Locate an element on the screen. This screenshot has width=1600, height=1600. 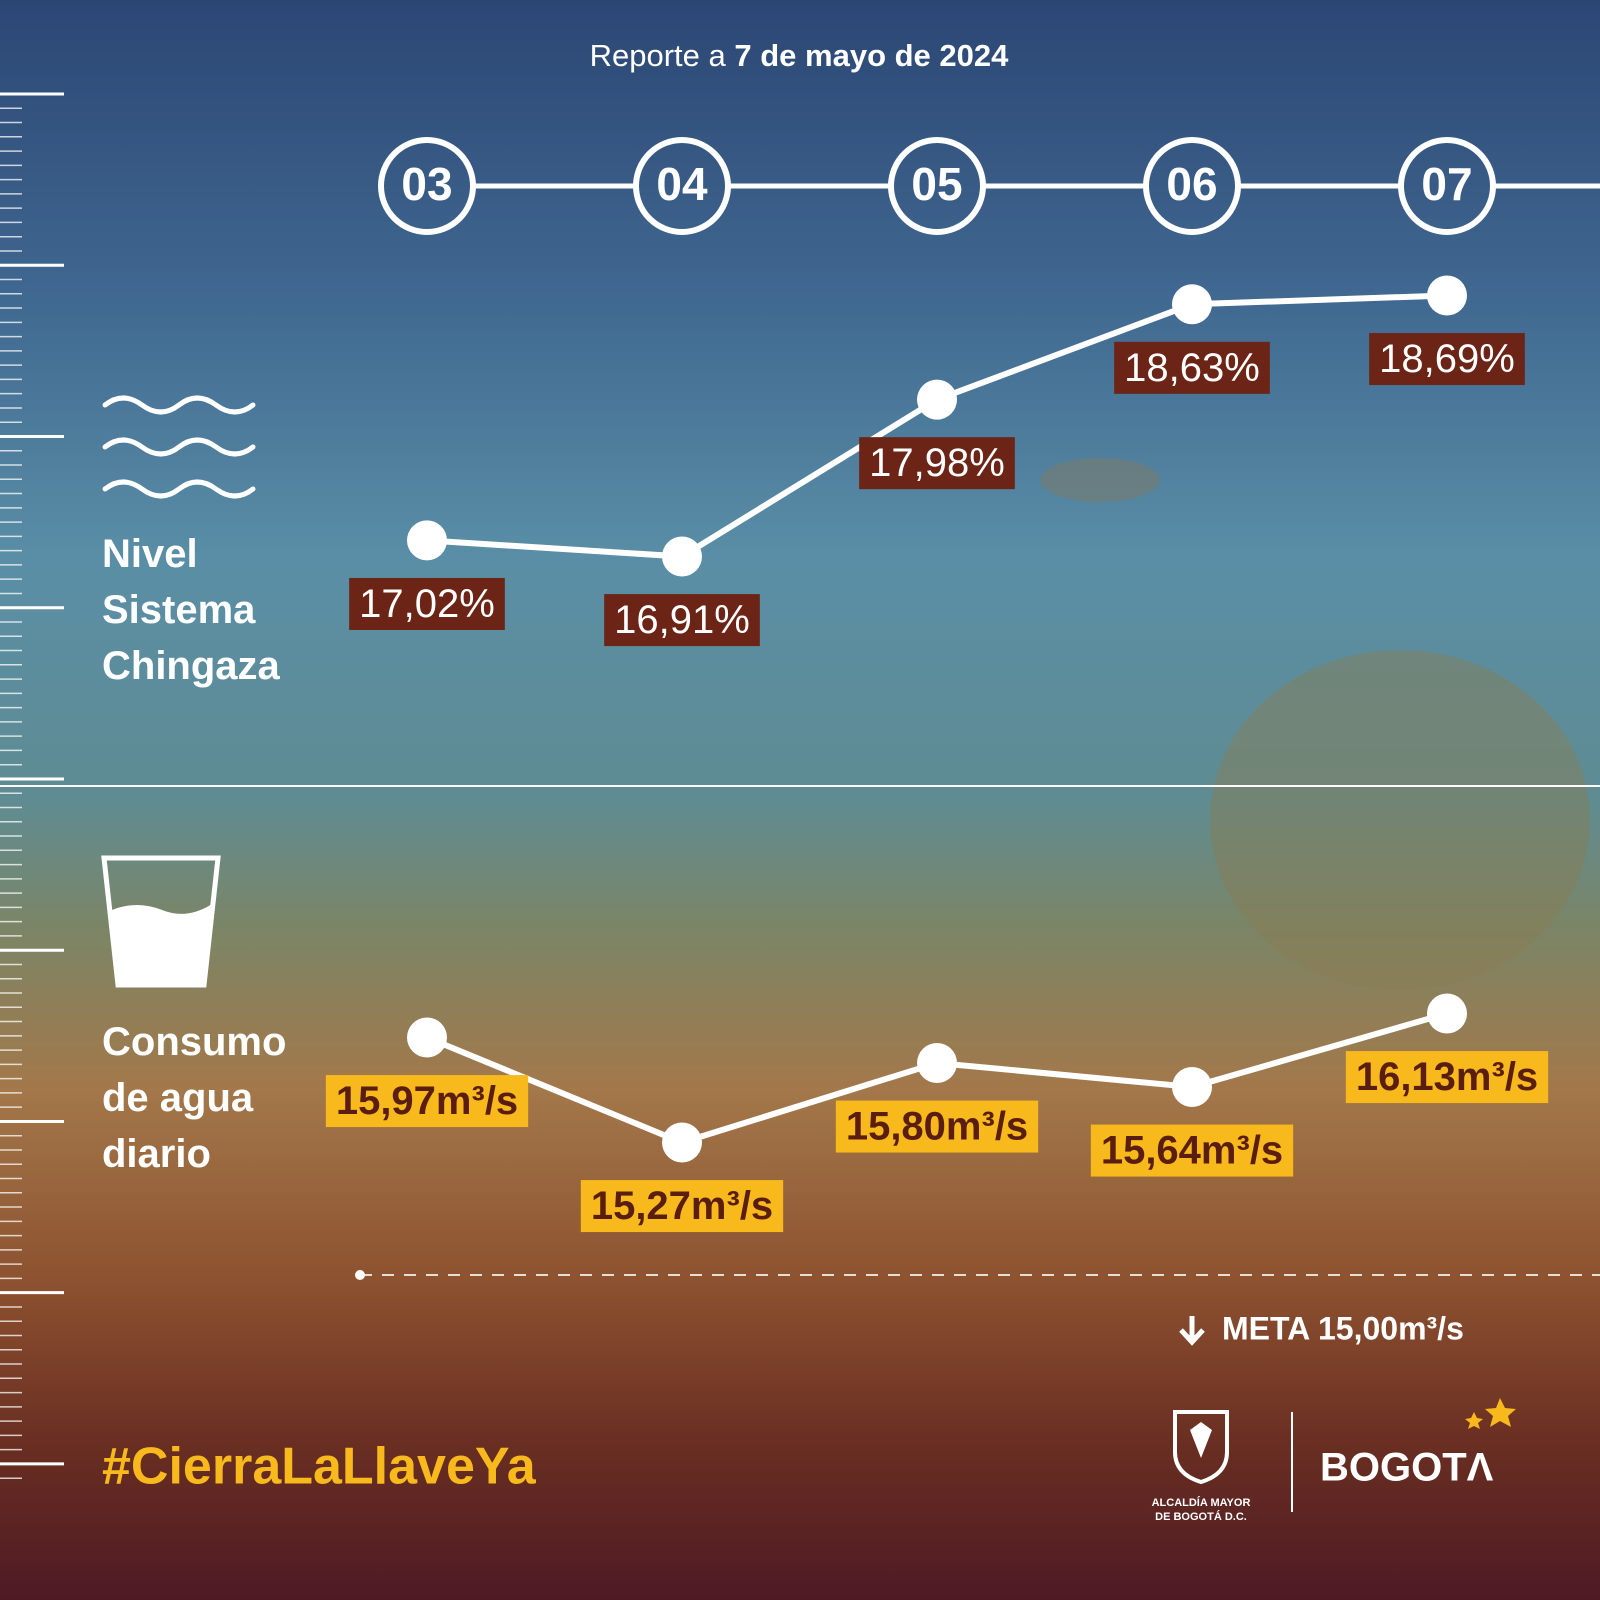
glass-icon is located at coordinates (161, 921).